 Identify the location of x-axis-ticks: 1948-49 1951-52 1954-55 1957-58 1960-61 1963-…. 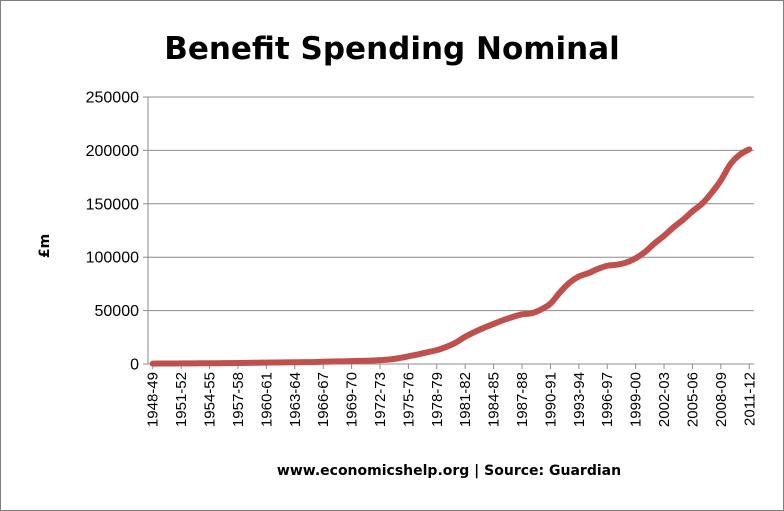
(451, 395).